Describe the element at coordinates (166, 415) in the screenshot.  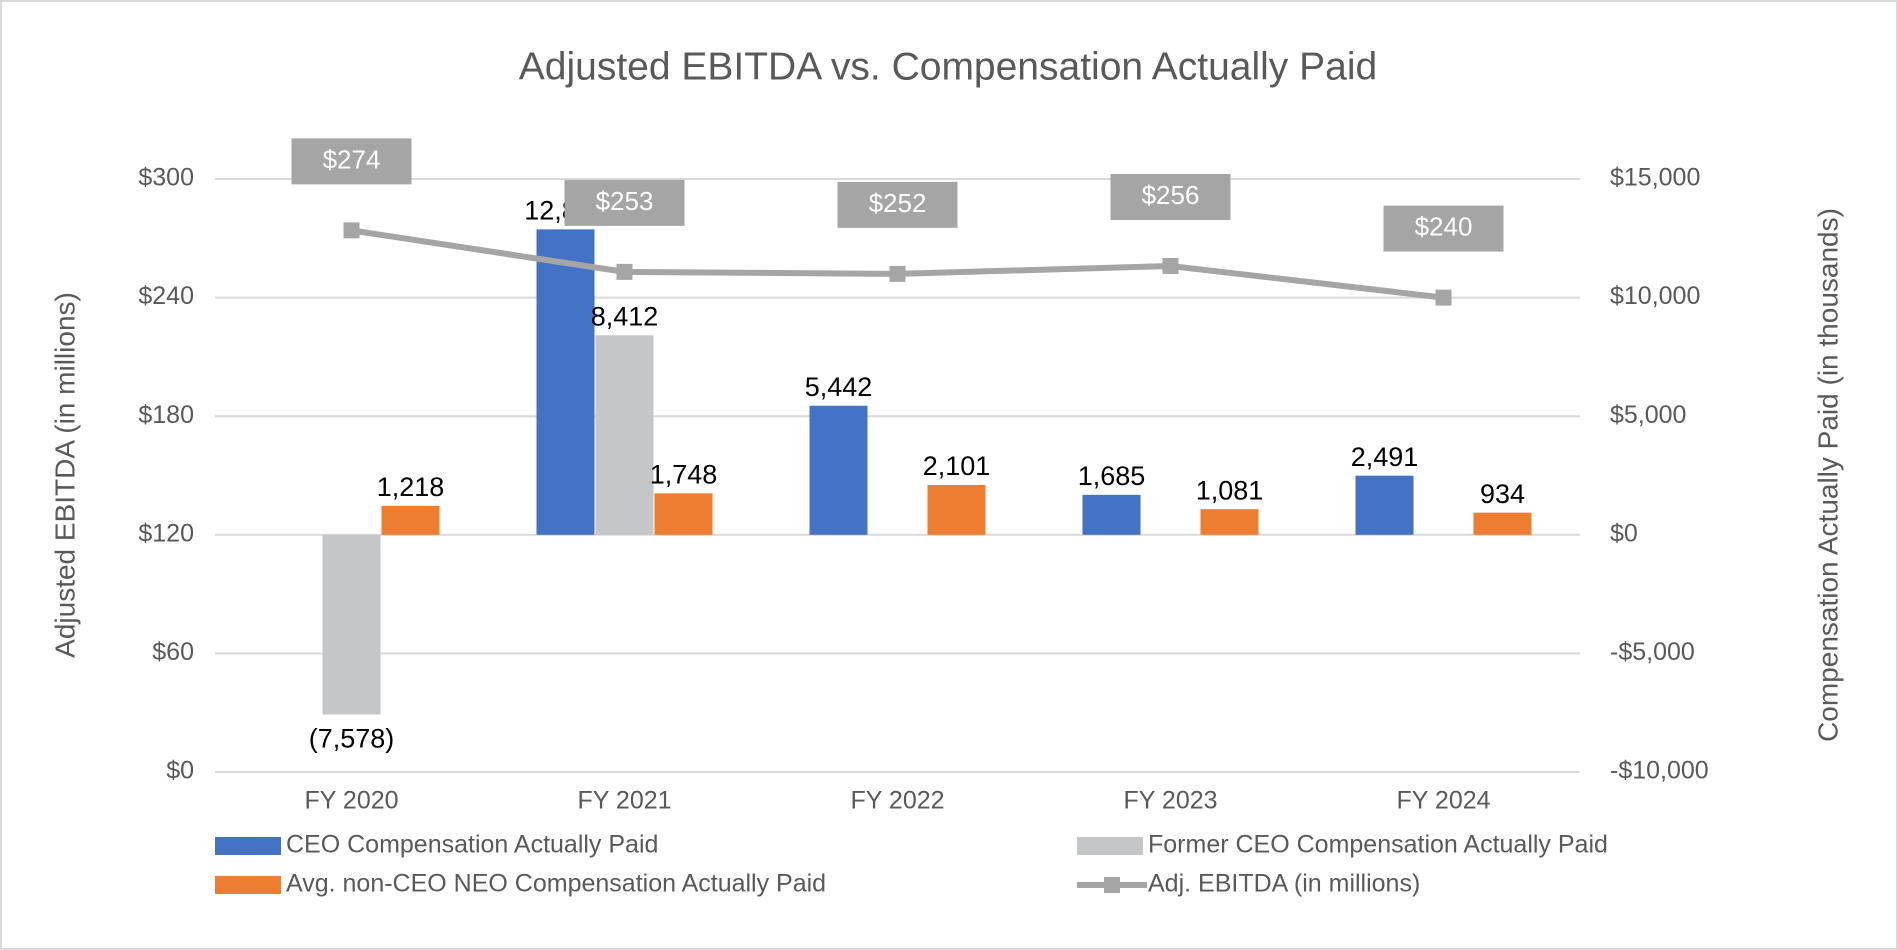
I see `y-tick-label: $180` at that location.